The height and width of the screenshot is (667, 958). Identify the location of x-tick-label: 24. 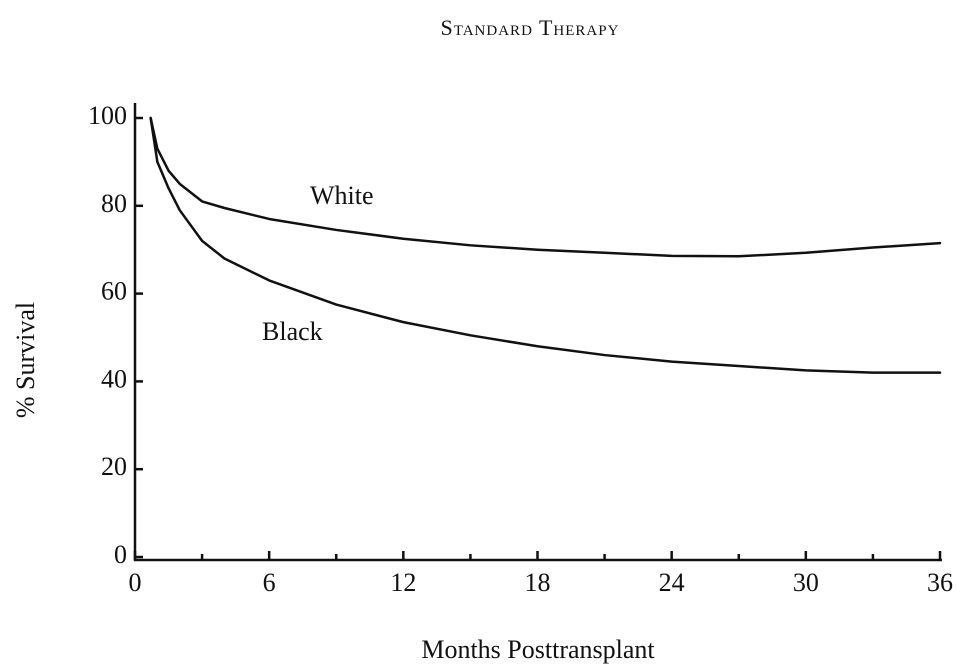
(672, 582).